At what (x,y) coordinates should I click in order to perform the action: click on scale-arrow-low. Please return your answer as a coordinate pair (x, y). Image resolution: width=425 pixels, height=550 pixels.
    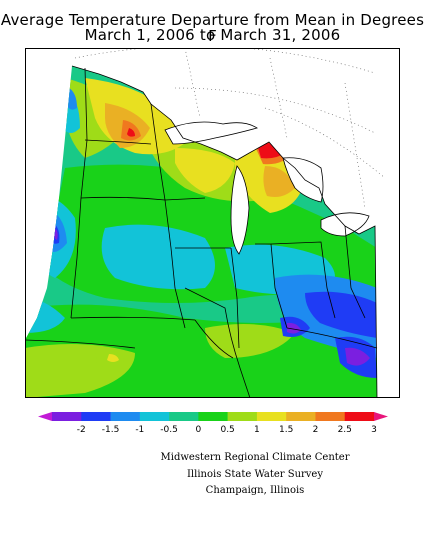
    Looking at the image, I should click on (45, 416).